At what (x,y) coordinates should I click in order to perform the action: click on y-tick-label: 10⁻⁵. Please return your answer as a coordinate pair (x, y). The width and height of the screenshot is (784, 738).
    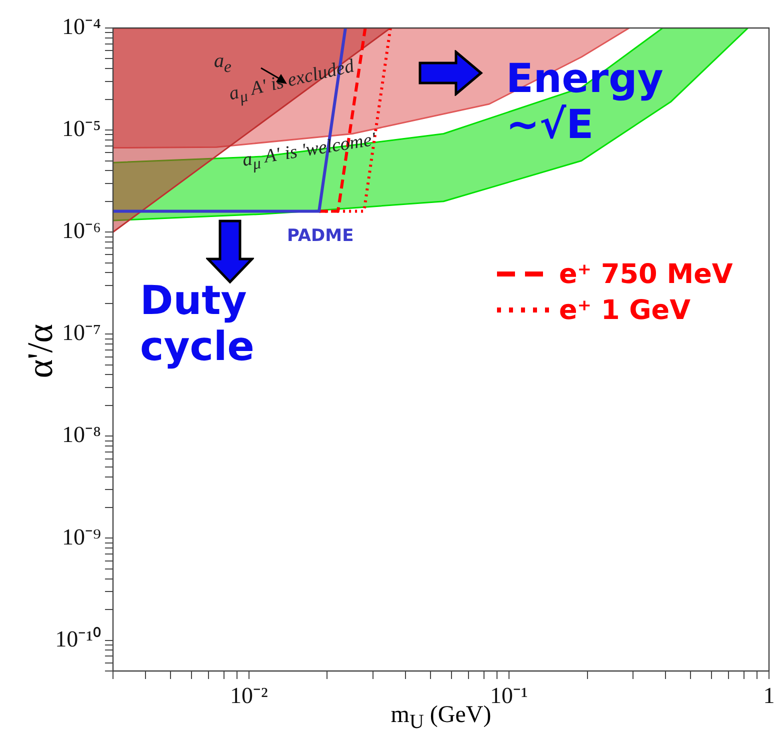
    Looking at the image, I should click on (81, 129).